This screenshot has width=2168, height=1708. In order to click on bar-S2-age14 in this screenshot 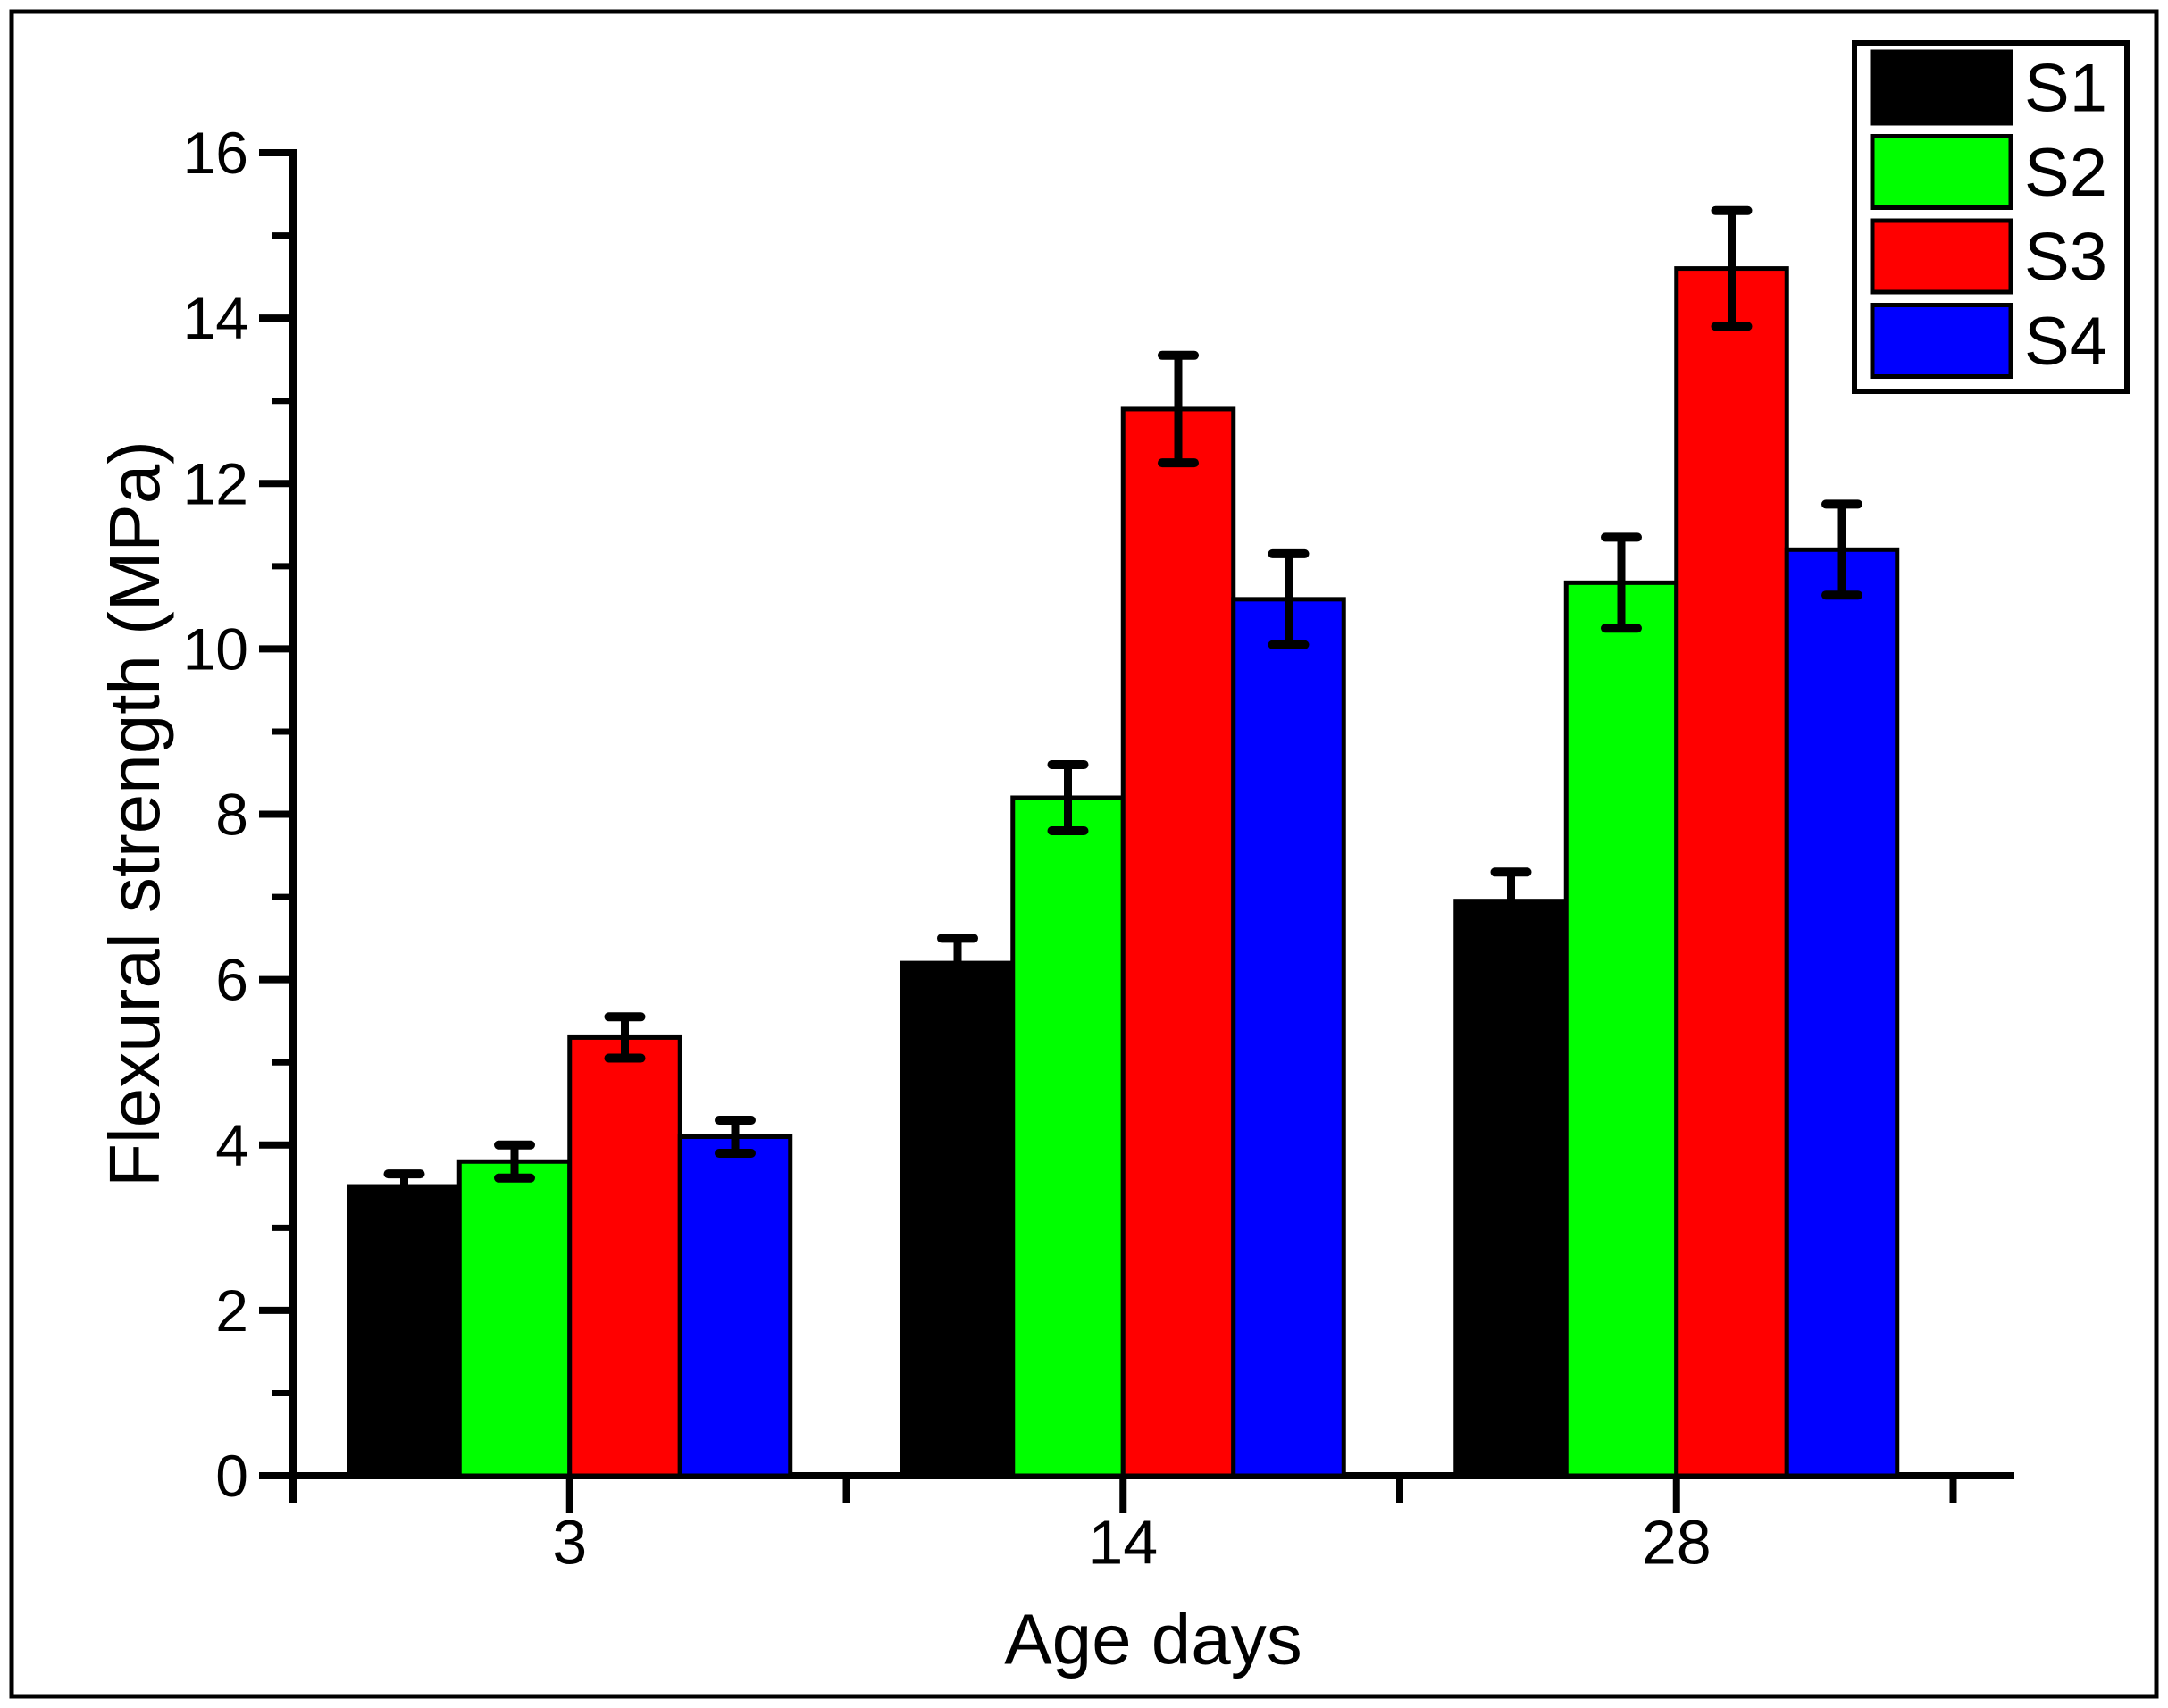, I will do `click(1068, 1136)`.